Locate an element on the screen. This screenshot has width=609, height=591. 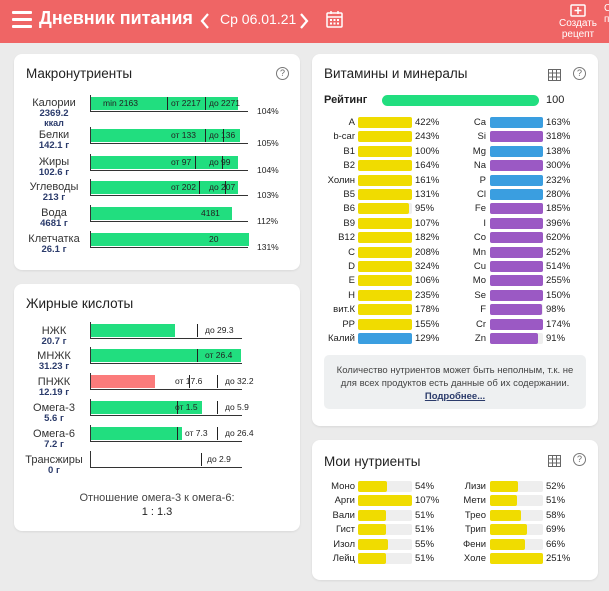
my-nutrient-row: Вали 51% is located at coordinates (455, 515).